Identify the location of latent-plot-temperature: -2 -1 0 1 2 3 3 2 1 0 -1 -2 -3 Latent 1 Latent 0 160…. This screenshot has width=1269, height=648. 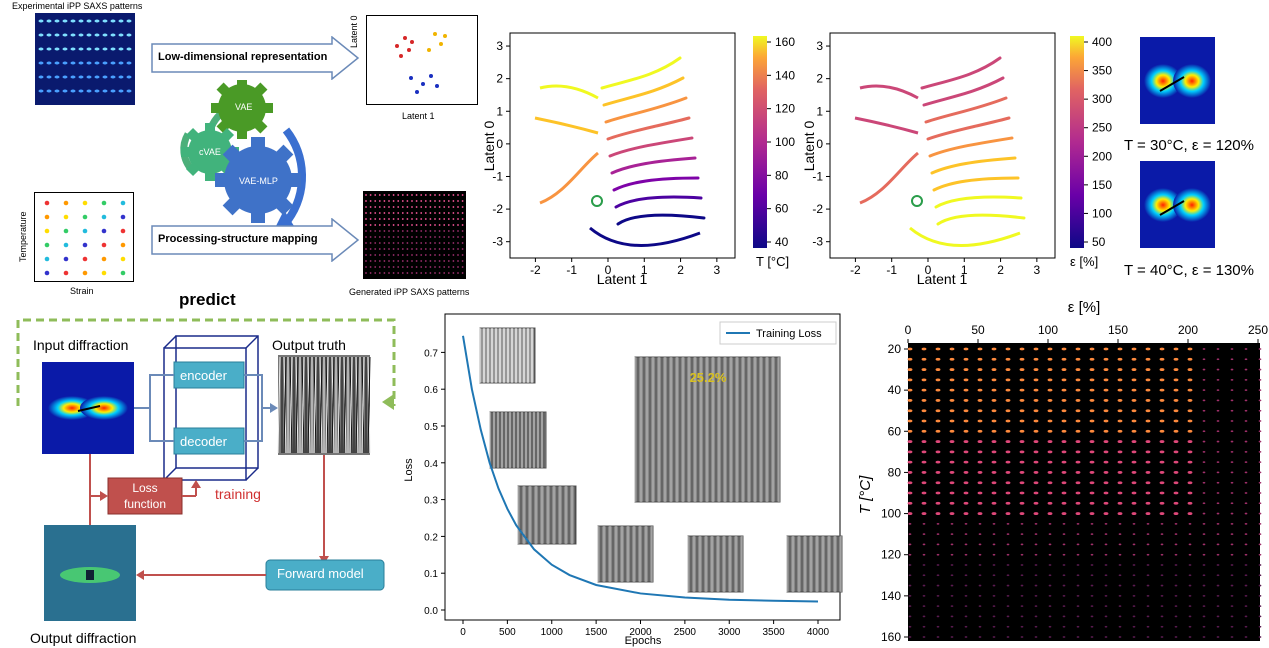
(638, 159).